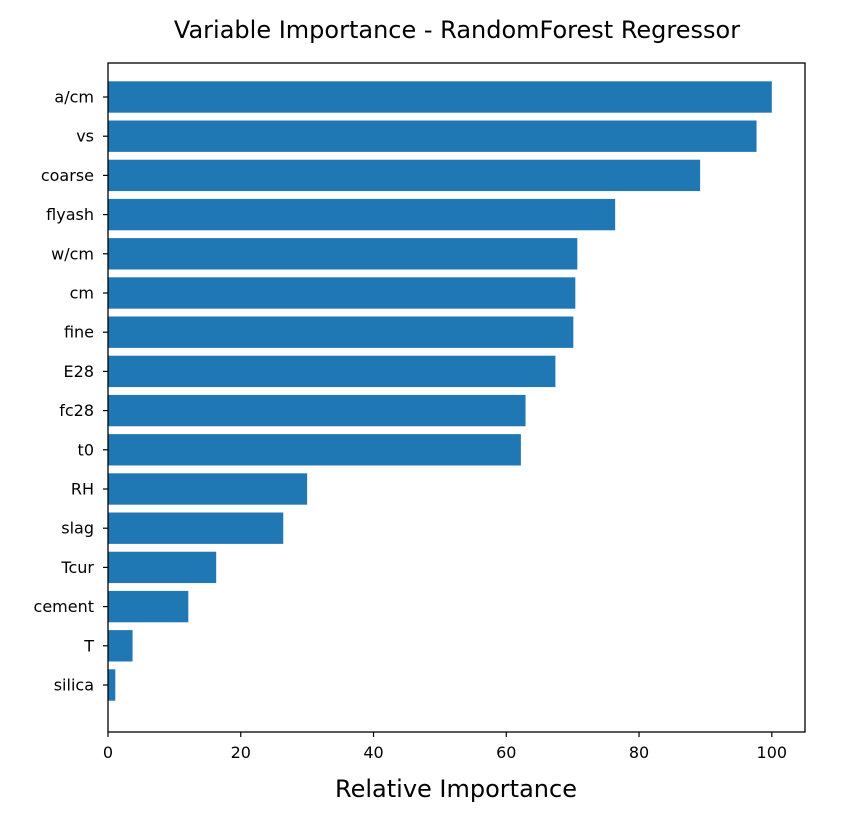 The width and height of the screenshot is (844, 823). I want to click on y-tick-label: t0, so click(86, 449).